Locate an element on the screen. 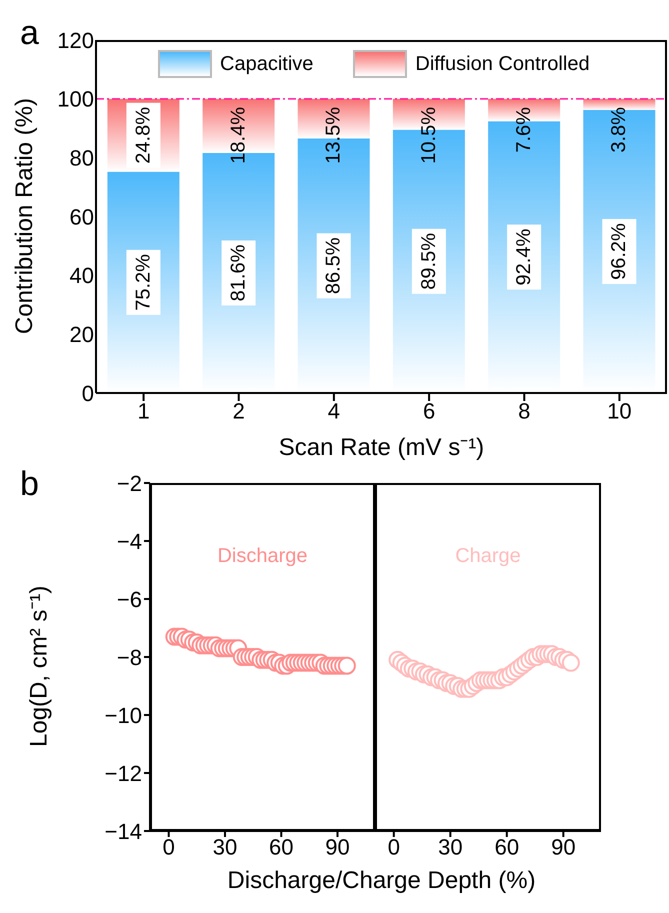 This screenshot has width=669, height=913. text: b is located at coordinates (29, 484).